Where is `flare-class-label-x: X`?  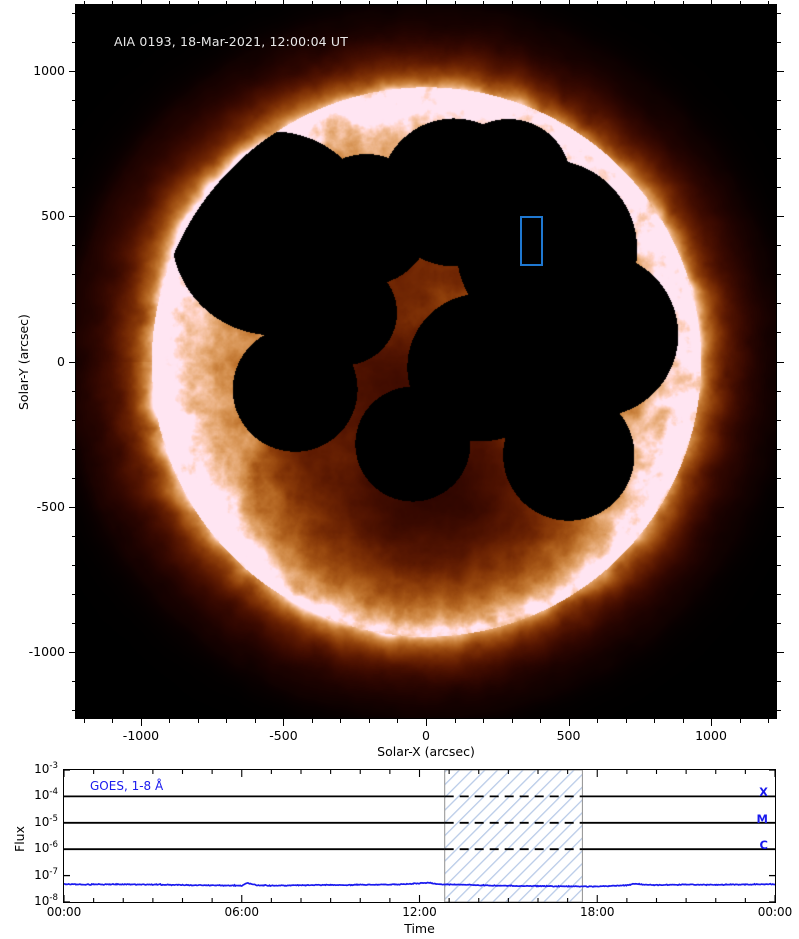
flare-class-label-x: X is located at coordinates (763, 792).